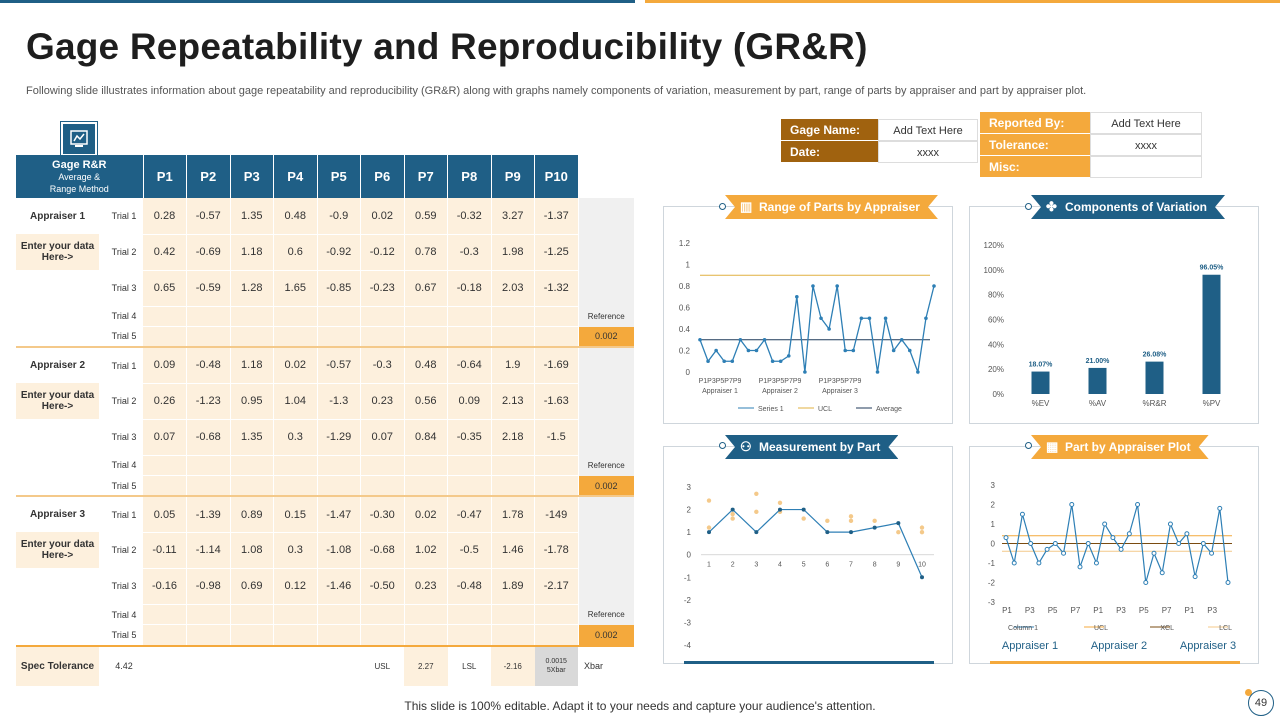  Describe the element at coordinates (469, 437) in the screenshot. I see `value-cell: -0.35` at that location.